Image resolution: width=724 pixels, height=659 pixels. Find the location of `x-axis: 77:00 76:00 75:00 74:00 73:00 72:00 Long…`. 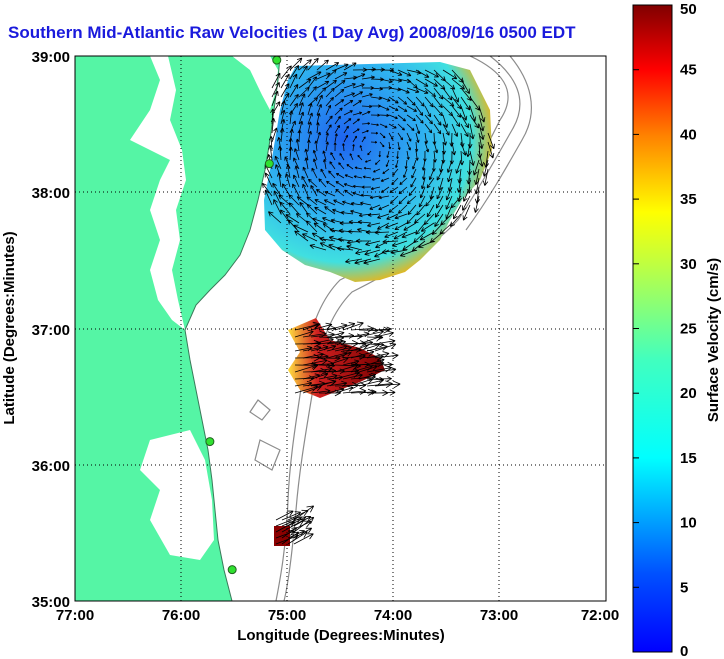

x-axis: 77:00 76:00 75:00 74:00 73:00 72:00 Long… is located at coordinates (337, 625).